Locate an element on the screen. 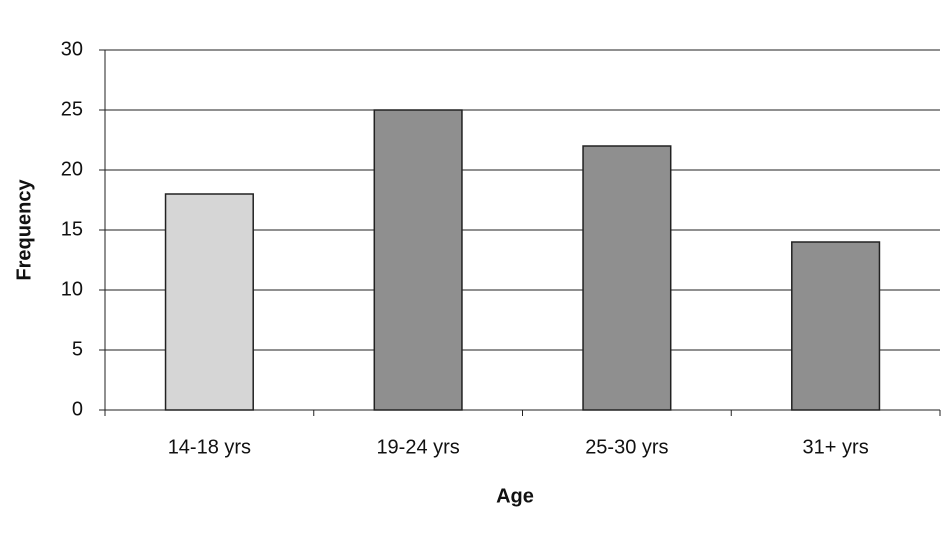 The width and height of the screenshot is (946, 540). y-tick-label: 10 is located at coordinates (72, 289).